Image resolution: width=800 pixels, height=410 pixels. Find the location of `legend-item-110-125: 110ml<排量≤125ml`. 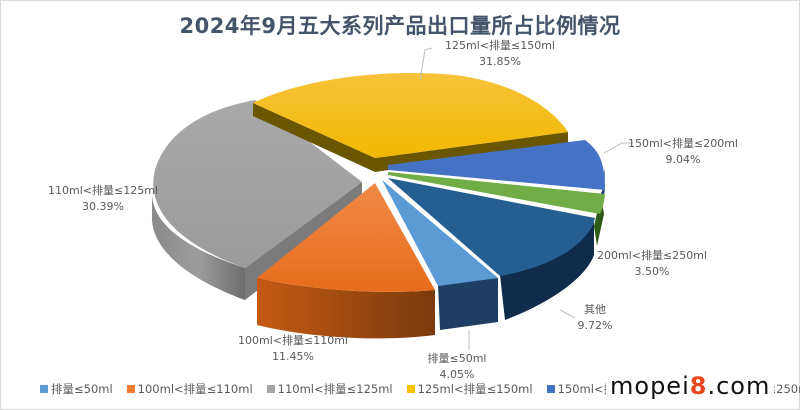

legend-item-110-125: 110ml<排量≤125ml is located at coordinates (329, 389).